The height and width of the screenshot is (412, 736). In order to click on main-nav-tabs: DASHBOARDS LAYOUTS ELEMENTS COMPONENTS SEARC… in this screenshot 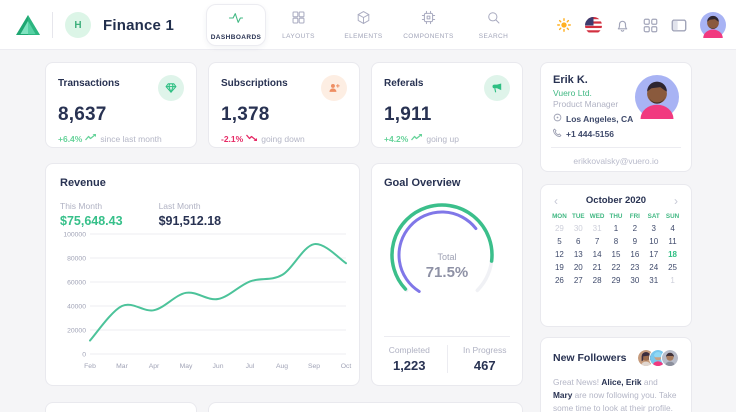, I will do `click(366, 25)`.